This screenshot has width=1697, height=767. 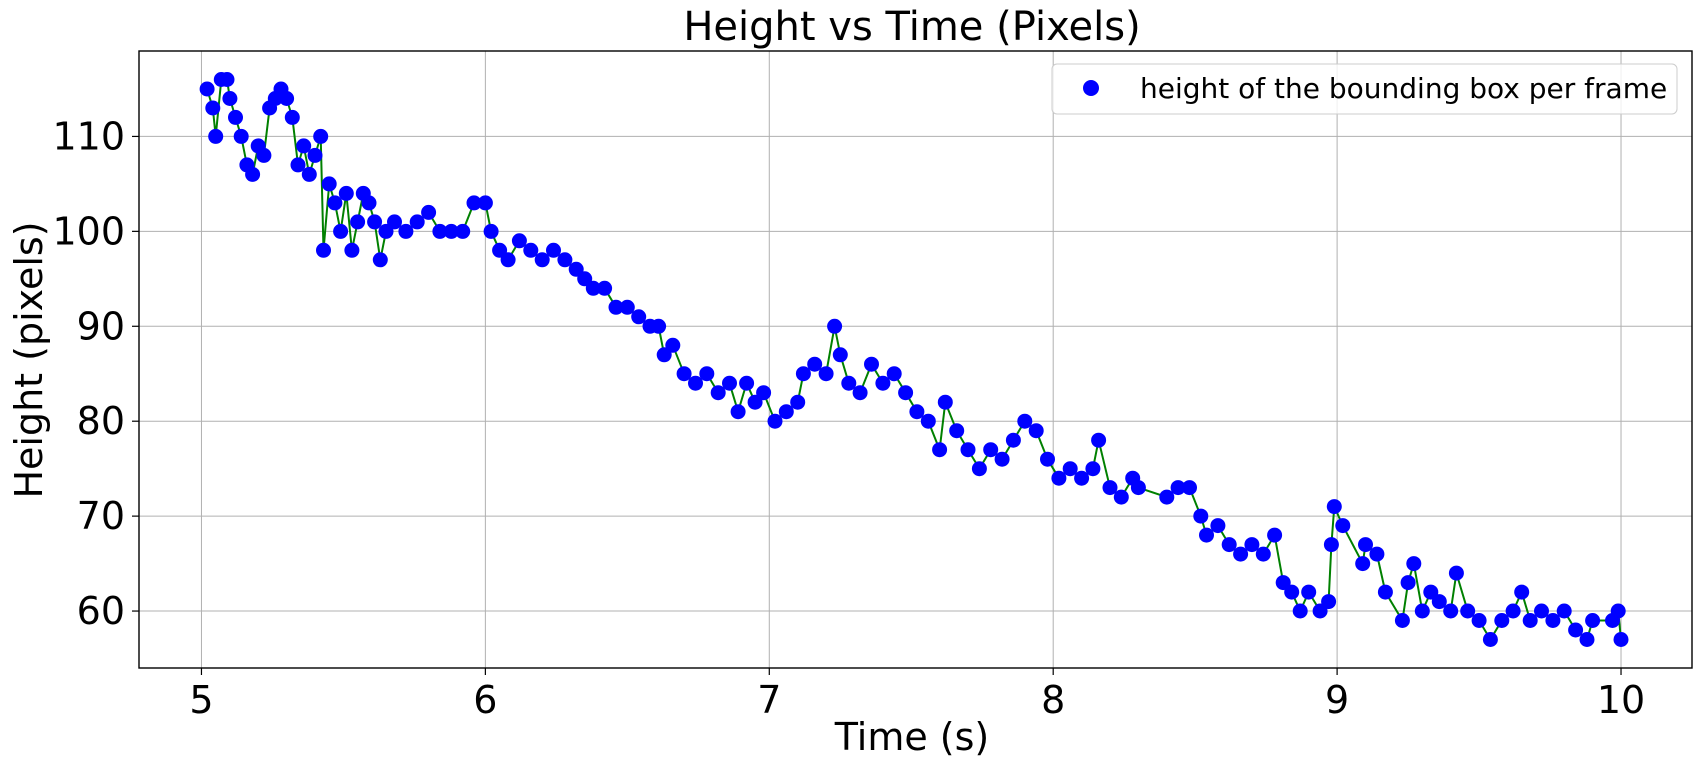 I want to click on y-tick-label: 80, so click(x=101, y=421).